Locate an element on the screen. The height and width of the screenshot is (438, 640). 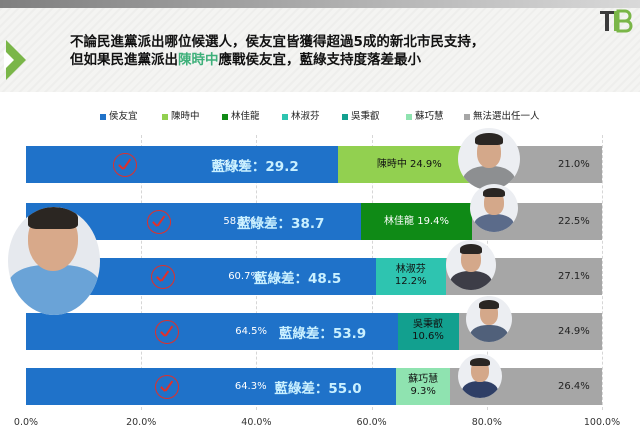
chart-bar-row: 58.1% 藍綠差：38.7 林佳龍 19.4% 22.5% is located at coordinates (320, 221).